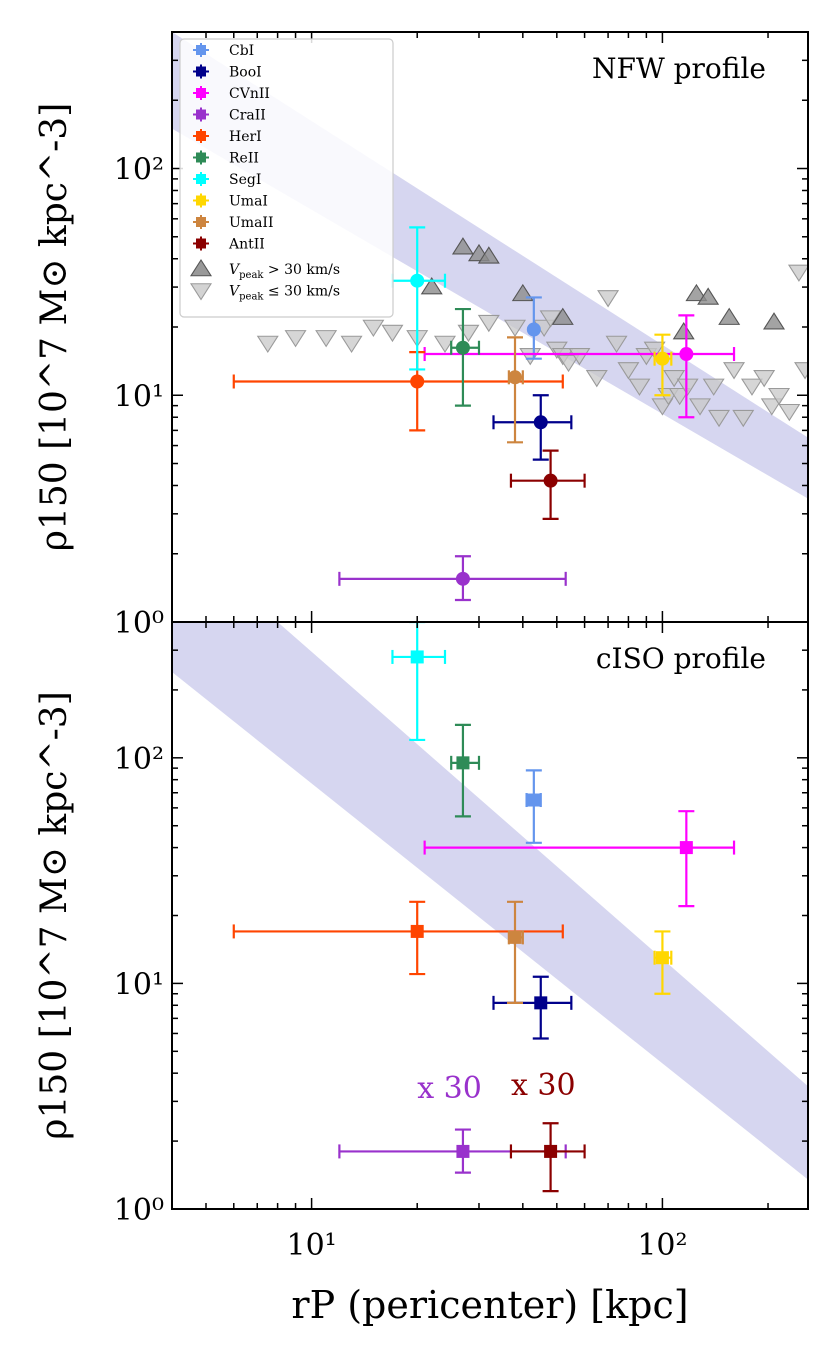 The height and width of the screenshot is (1359, 830). What do you see at coordinates (245, 180) in the screenshot?
I see `legend-label: SegI` at bounding box center [245, 180].